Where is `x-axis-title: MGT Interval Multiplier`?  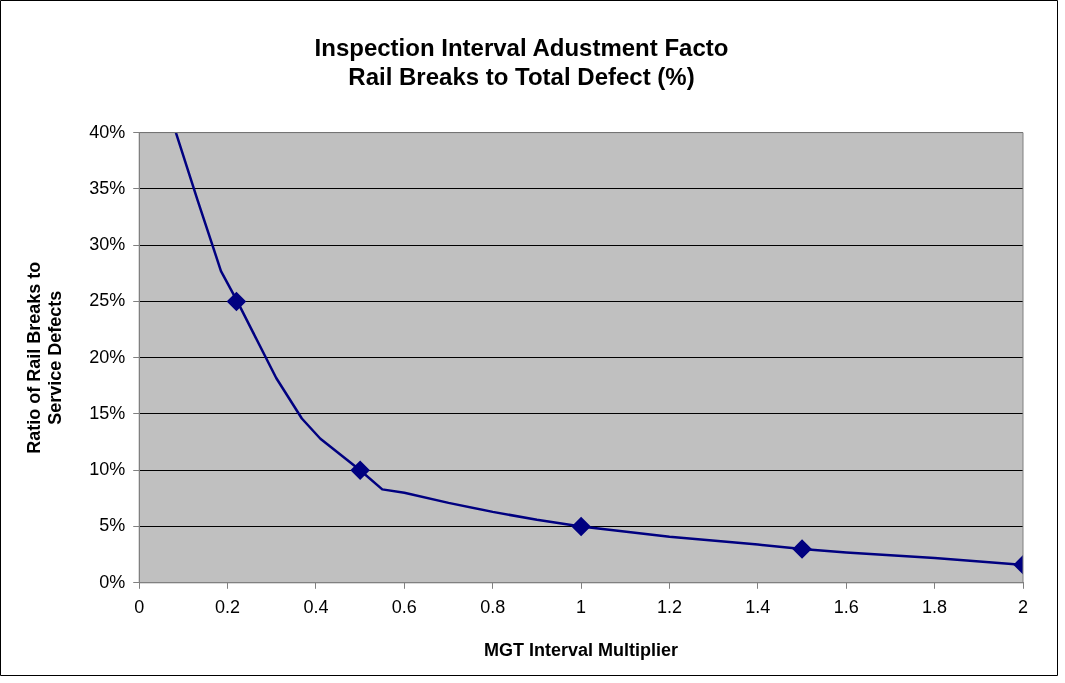
x-axis-title: MGT Interval Multiplier is located at coordinates (581, 650).